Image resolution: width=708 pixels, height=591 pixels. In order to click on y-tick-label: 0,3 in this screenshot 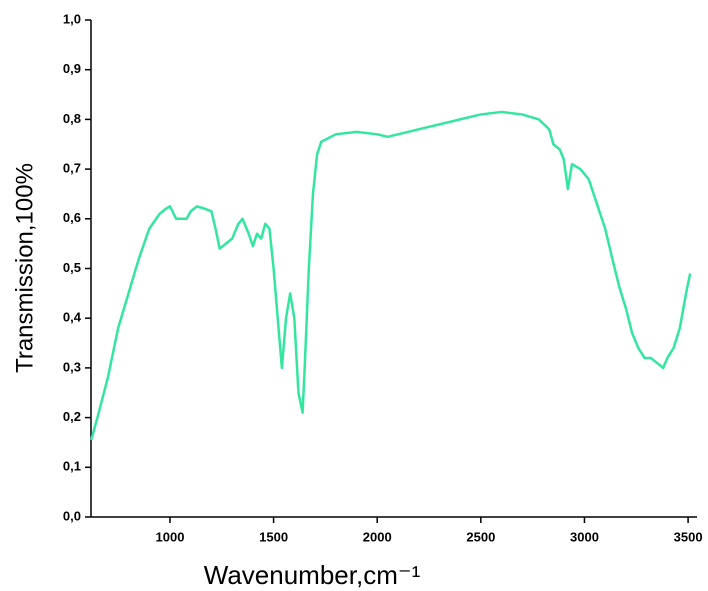, I will do `click(72, 366)`.